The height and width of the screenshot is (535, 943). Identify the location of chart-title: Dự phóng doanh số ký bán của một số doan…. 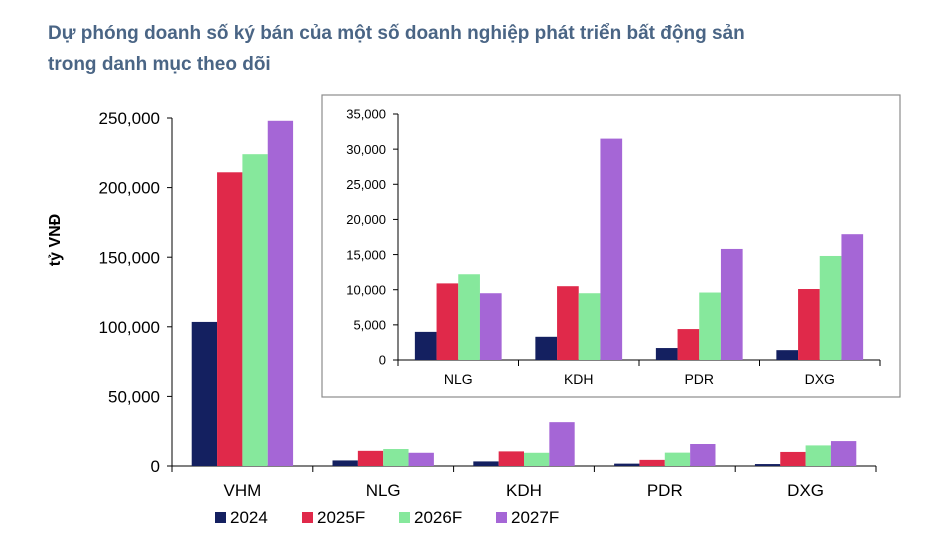
(488, 49).